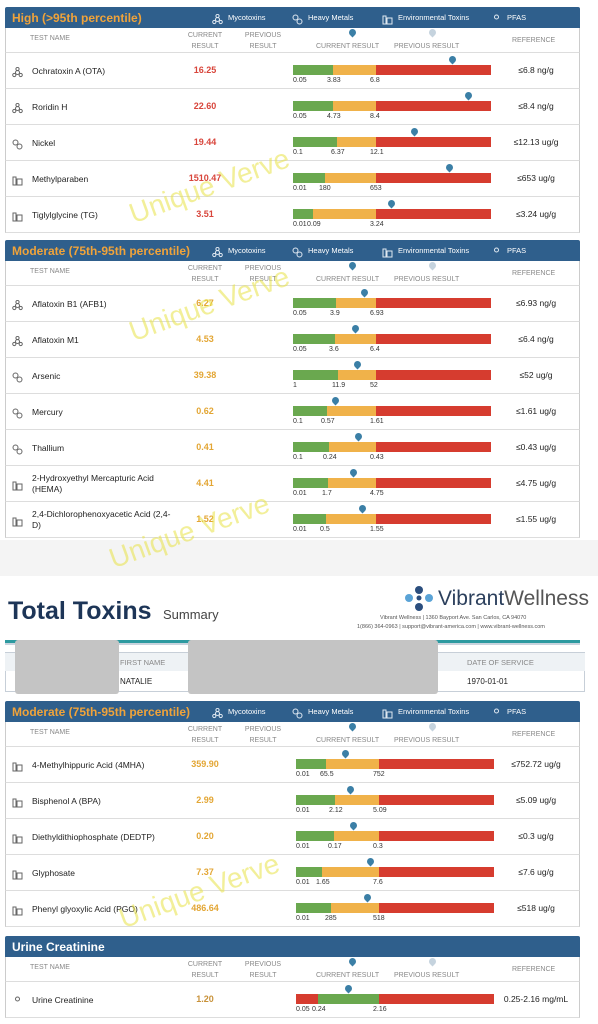 This screenshot has height=1024, width=598. I want to click on tick-label: 0.1, so click(298, 152).